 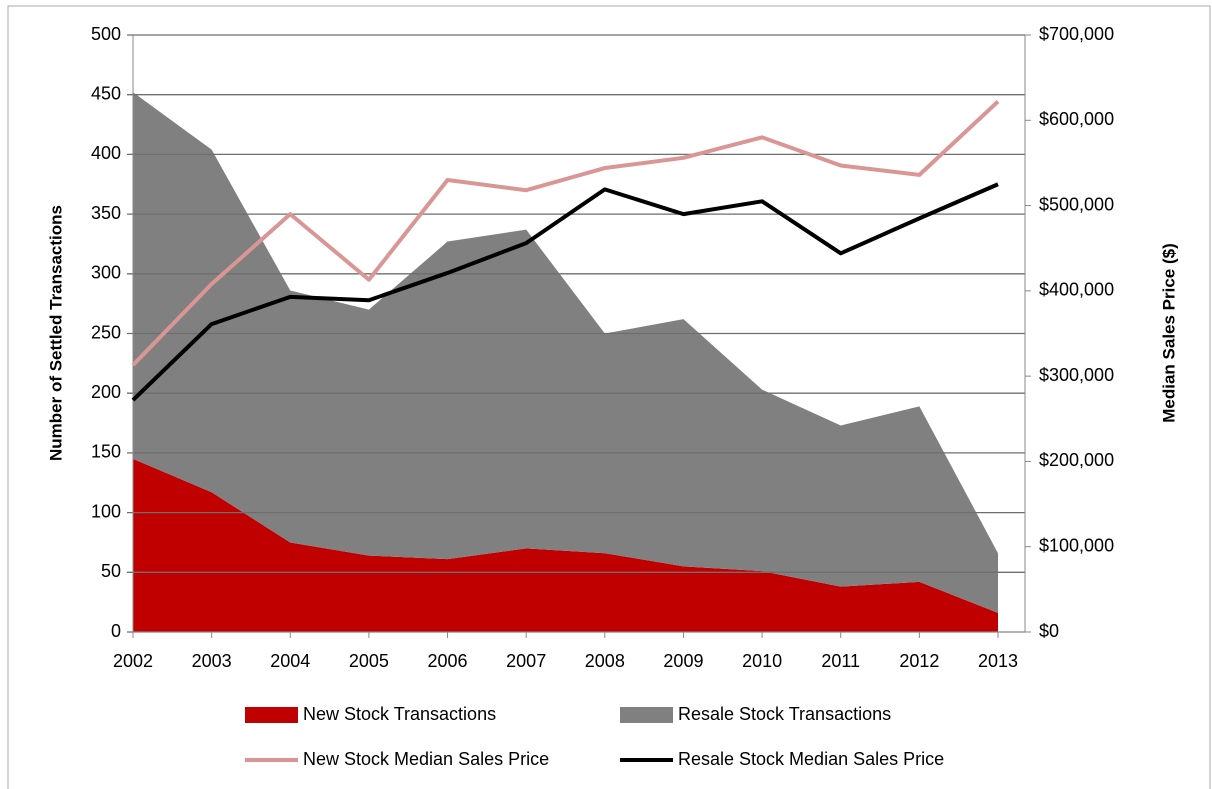 I want to click on y2-tick-label: $700,000, so click(x=1076, y=34).